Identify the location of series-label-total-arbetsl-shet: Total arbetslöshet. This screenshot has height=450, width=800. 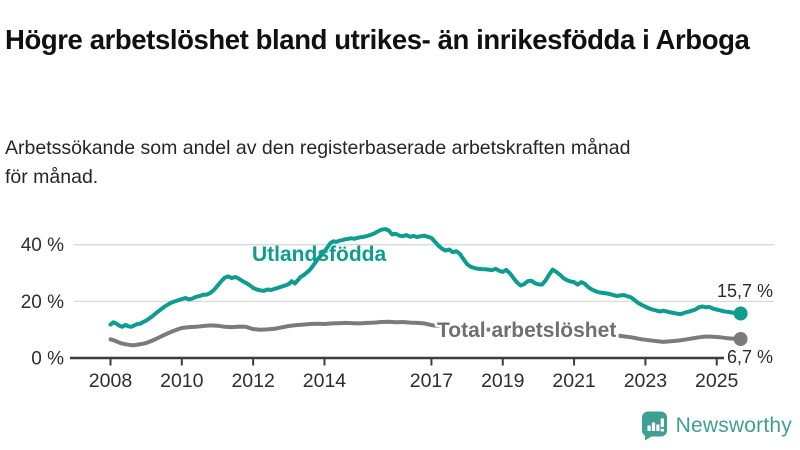
(526, 330).